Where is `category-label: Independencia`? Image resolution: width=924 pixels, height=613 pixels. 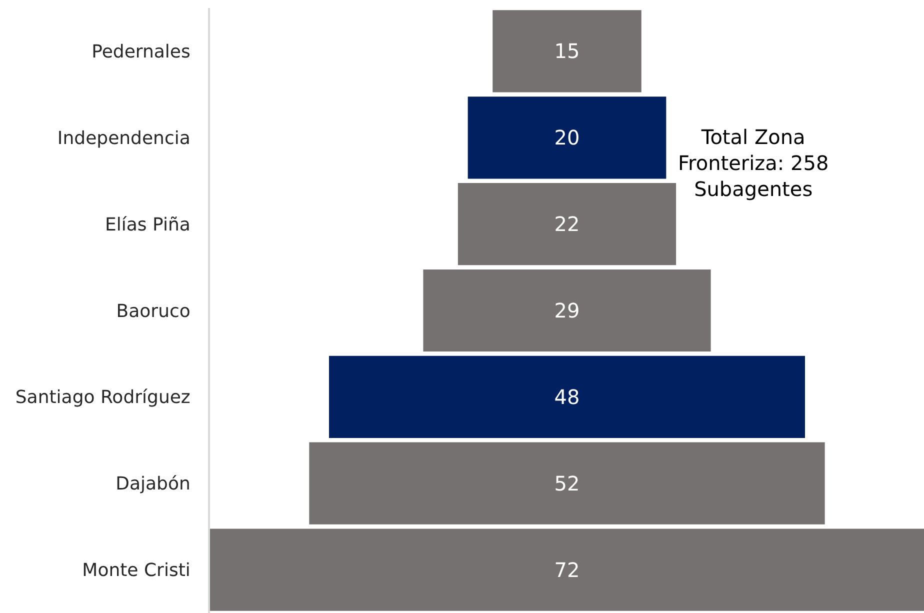 category-label: Independencia is located at coordinates (123, 138).